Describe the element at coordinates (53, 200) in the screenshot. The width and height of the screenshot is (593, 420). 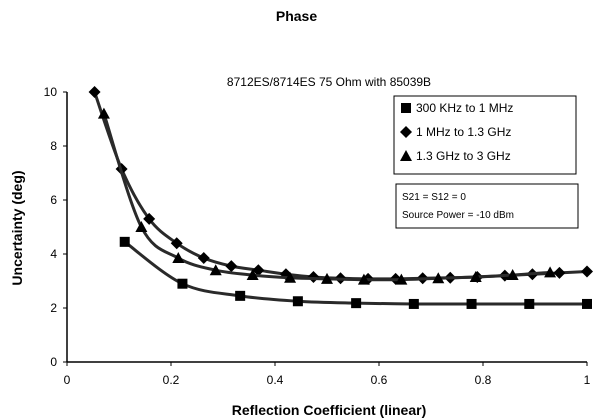
I see `y-tick-label: 6` at that location.